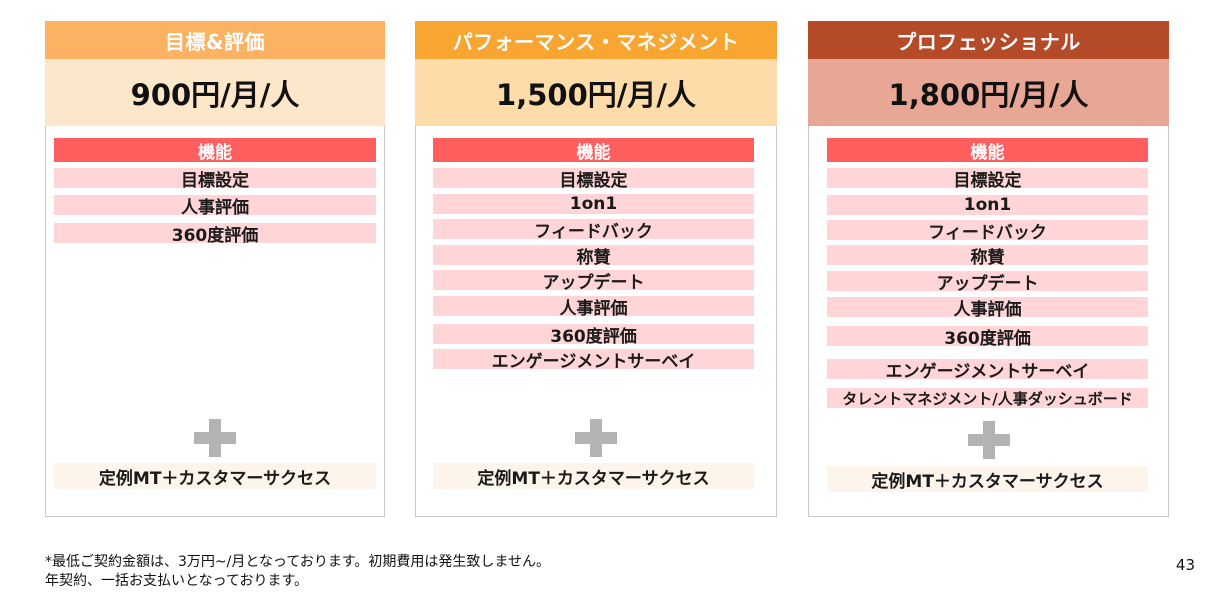 This screenshot has height=599, width=1209. Describe the element at coordinates (215, 92) in the screenshot. I see `plan-price: 900円/月/人` at that location.